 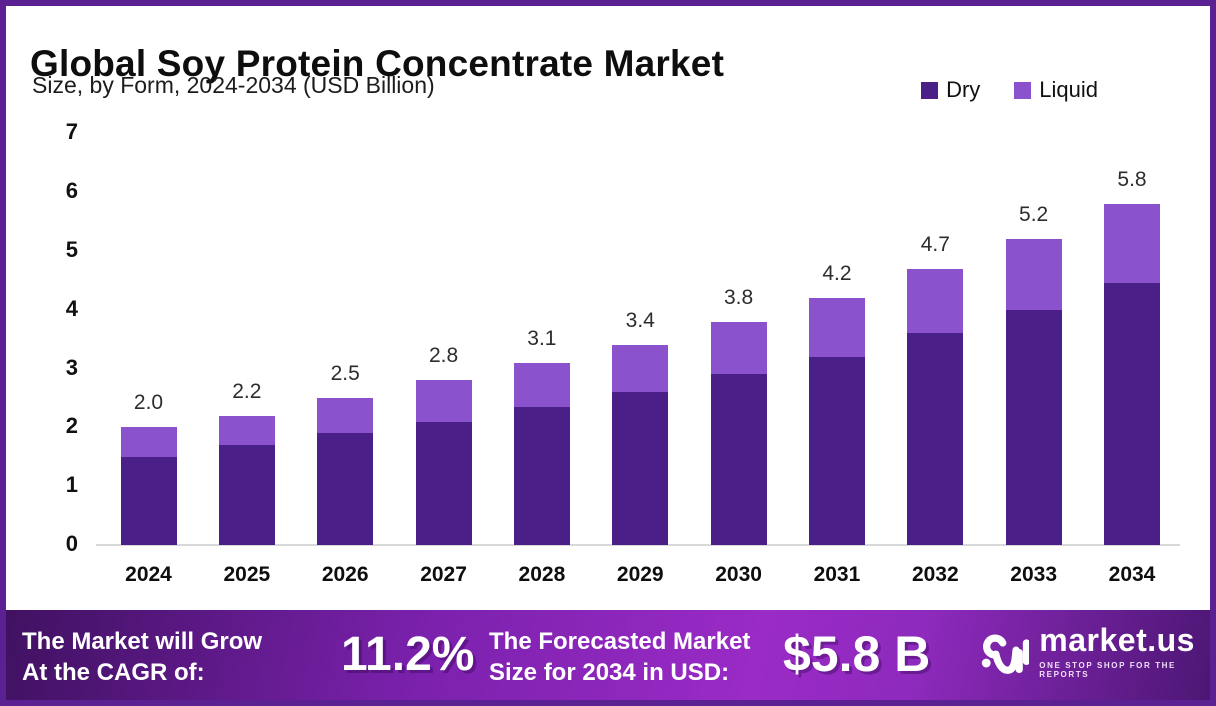 What do you see at coordinates (640, 369) in the screenshot?
I see `bar-2029-liquid` at bounding box center [640, 369].